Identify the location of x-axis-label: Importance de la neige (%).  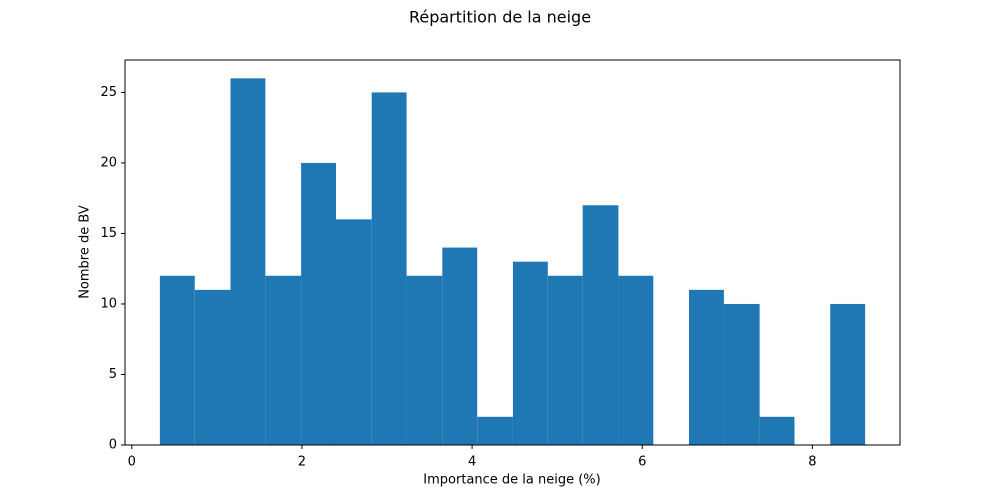
(511, 480).